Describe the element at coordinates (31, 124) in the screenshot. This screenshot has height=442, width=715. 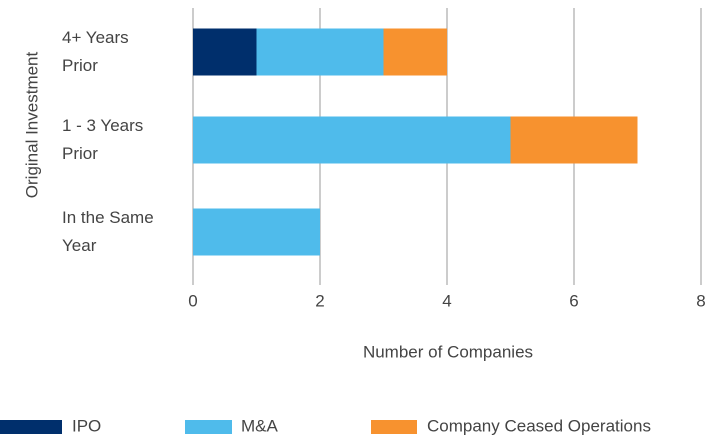
I see `y-axis-title: Original Investment` at that location.